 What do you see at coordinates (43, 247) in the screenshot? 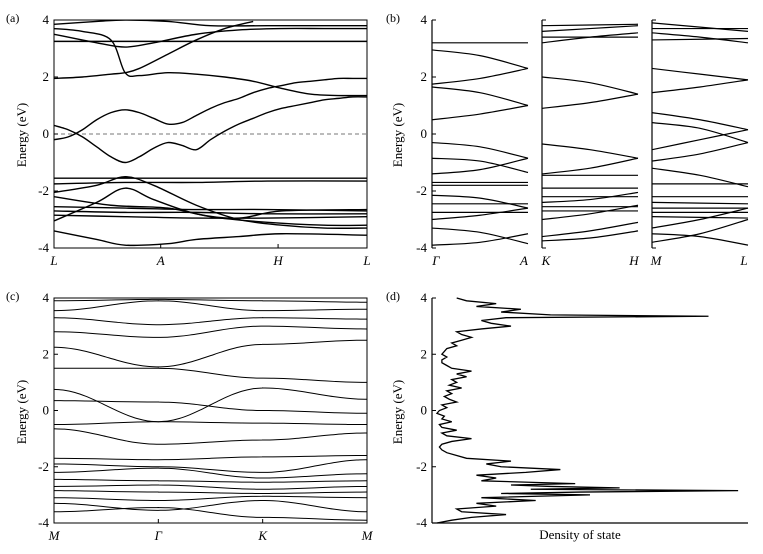
I see `panel-a-ytick-label-0: -4` at bounding box center [43, 247].